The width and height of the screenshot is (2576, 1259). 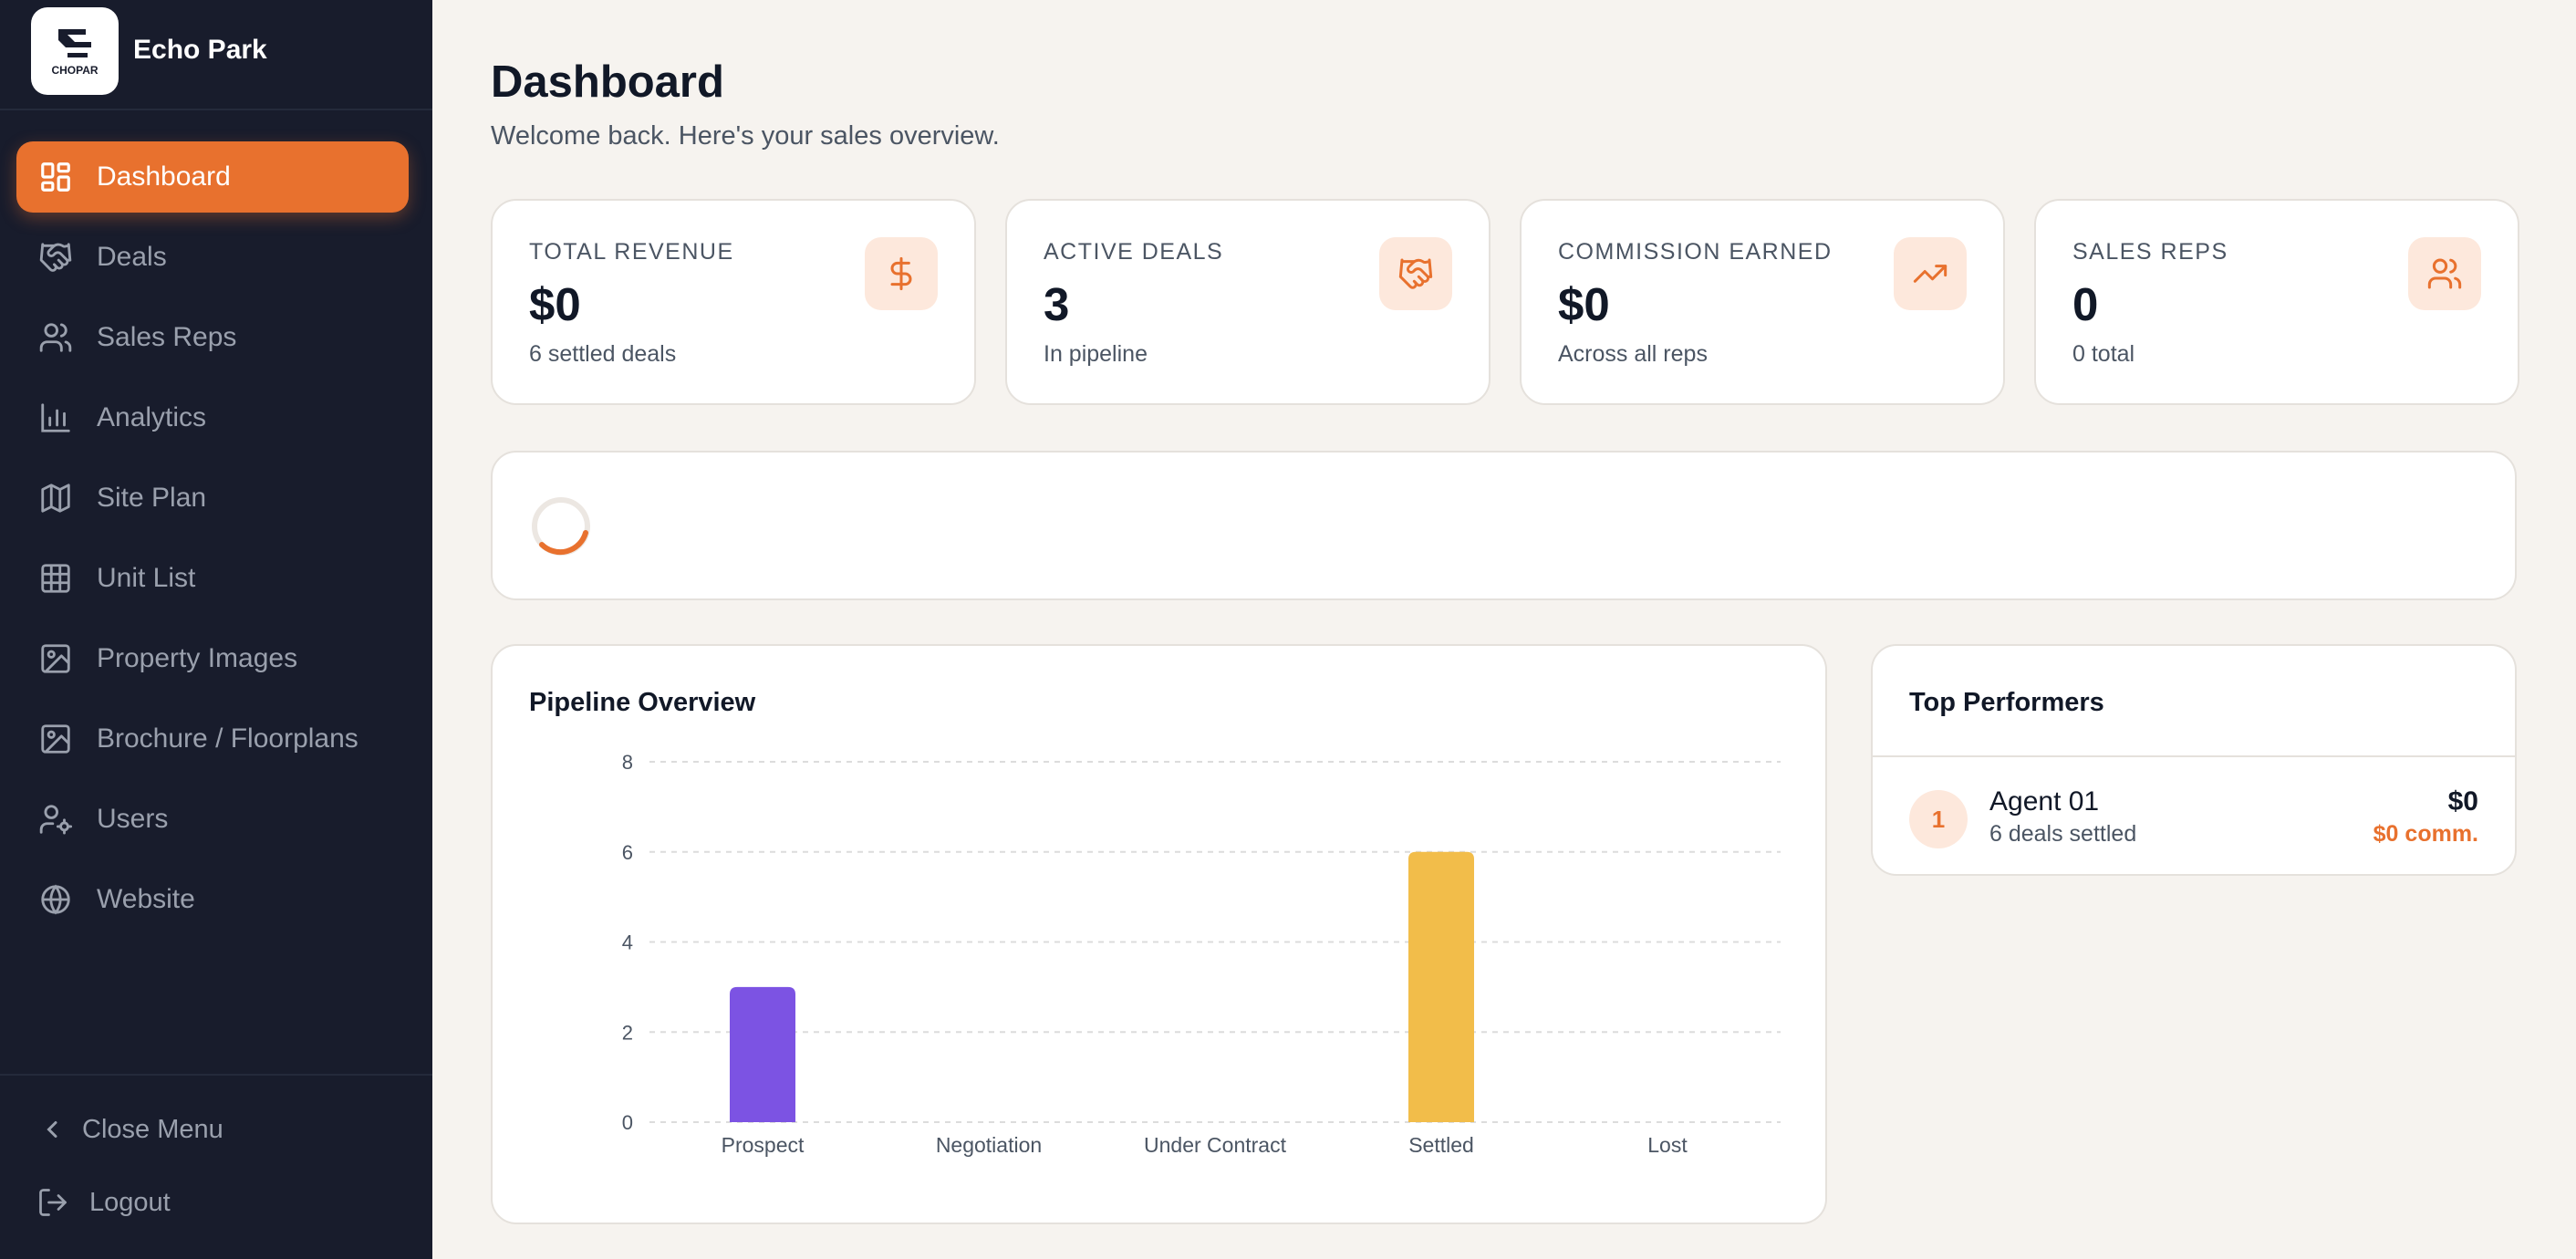 I want to click on y-tick-label: 6, so click(x=627, y=852).